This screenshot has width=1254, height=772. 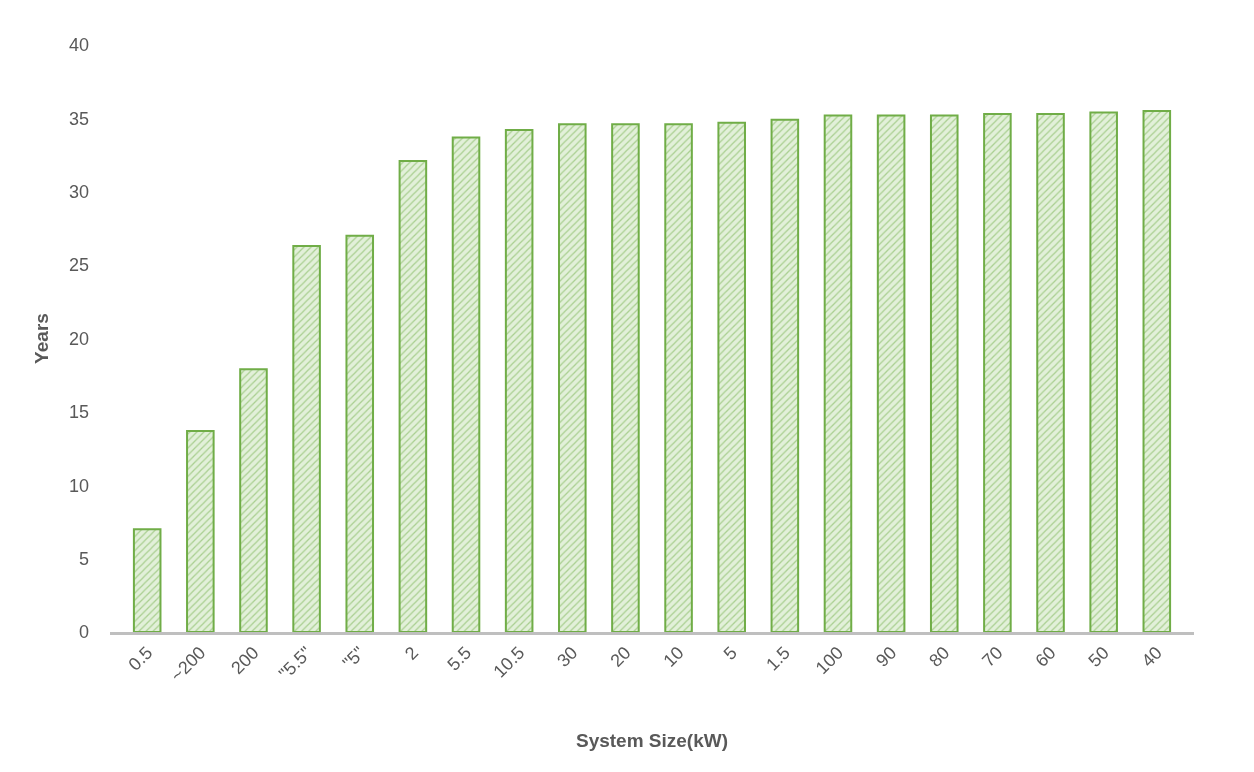 I want to click on x-tick-label: "5.5", so click(x=295, y=663).